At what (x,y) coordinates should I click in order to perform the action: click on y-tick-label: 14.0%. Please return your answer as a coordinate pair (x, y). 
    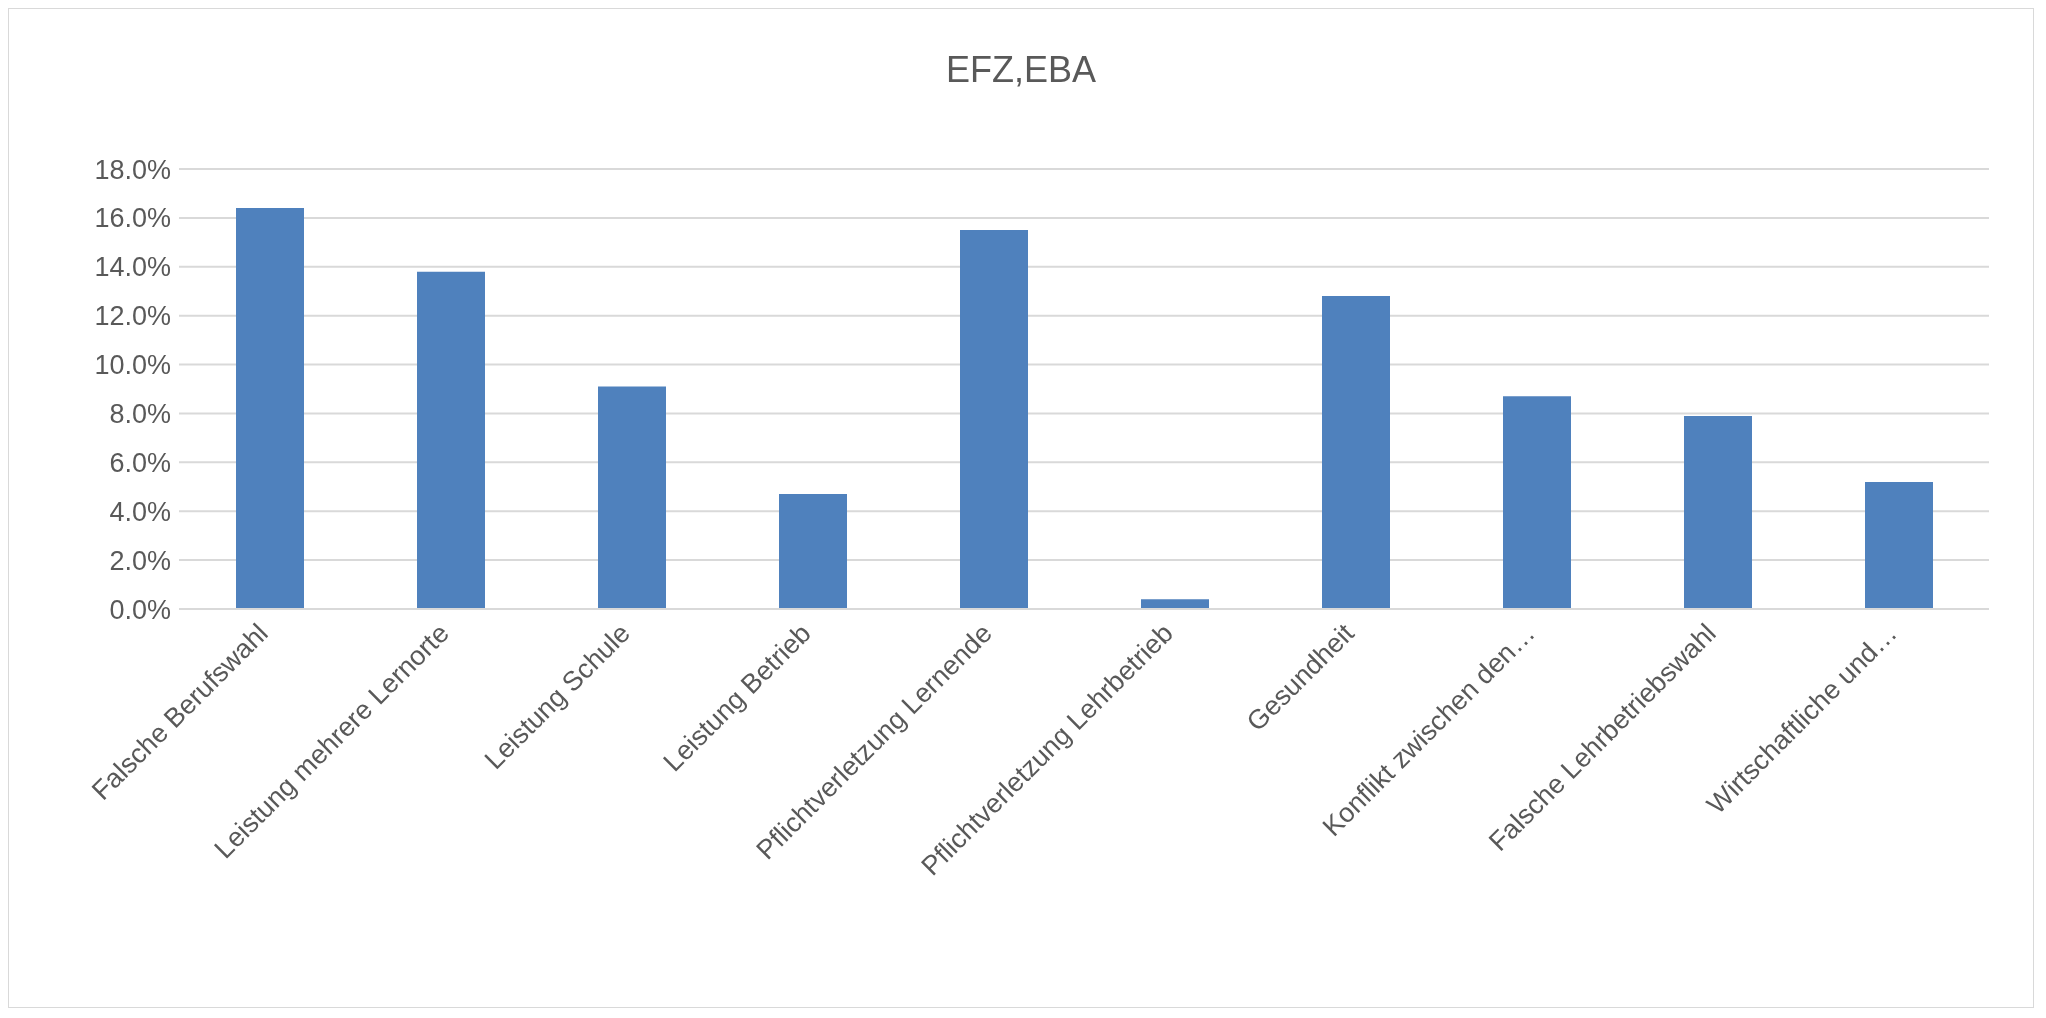
    Looking at the image, I should click on (132, 267).